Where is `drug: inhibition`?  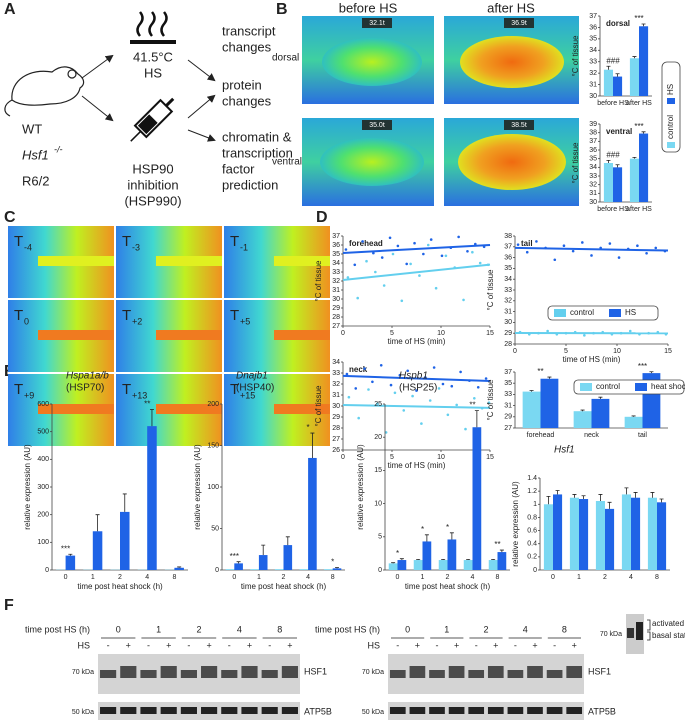
drug: inhibition is located at coordinates (152, 184).